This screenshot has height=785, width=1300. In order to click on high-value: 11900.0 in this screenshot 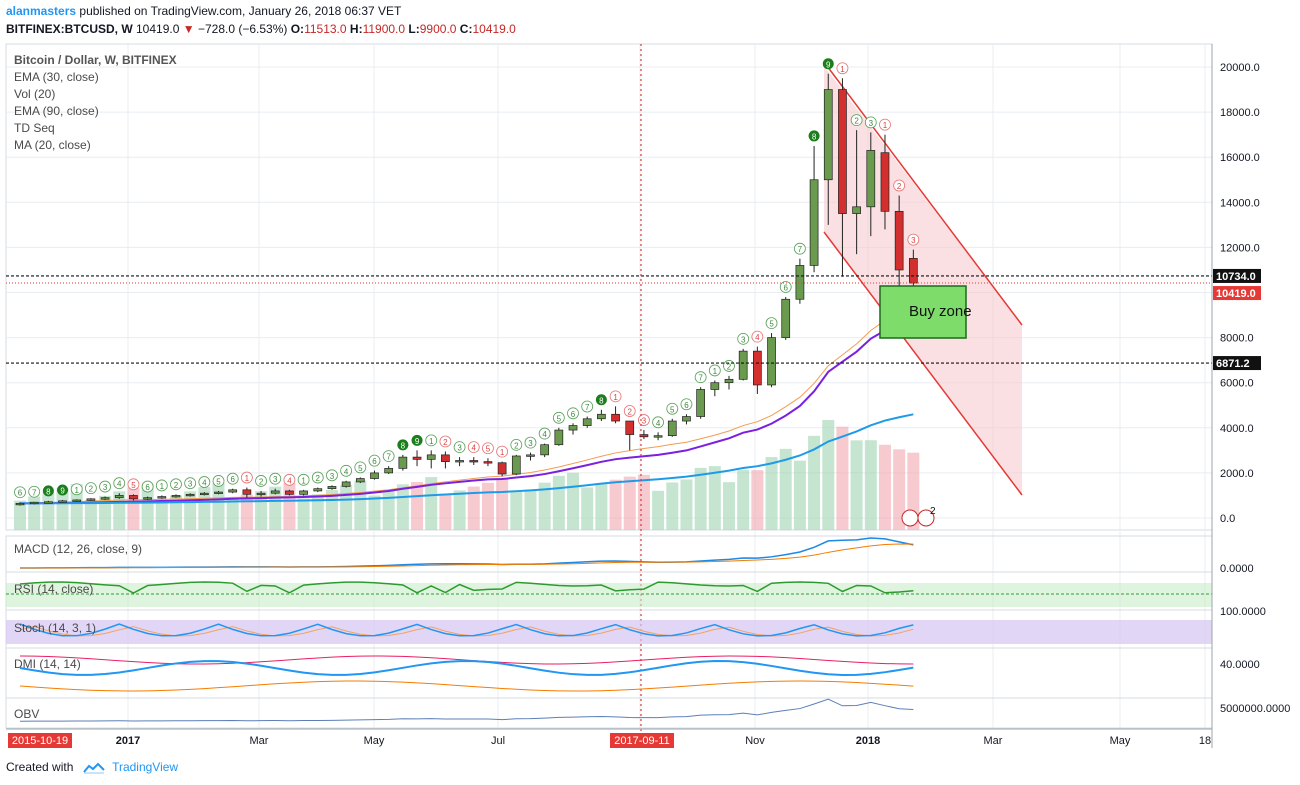, I will do `click(384, 29)`.